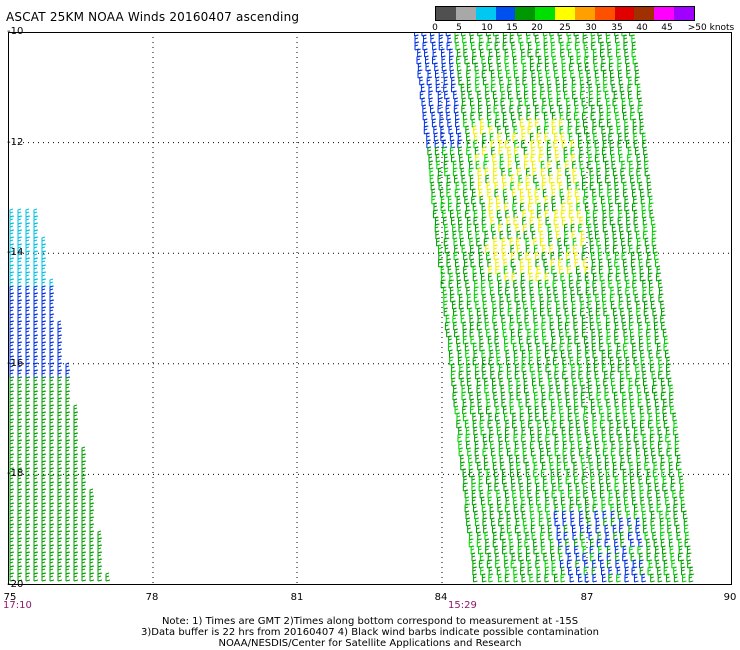  Describe the element at coordinates (15, 363) in the screenshot. I see `y-tick-label: -16` at that location.